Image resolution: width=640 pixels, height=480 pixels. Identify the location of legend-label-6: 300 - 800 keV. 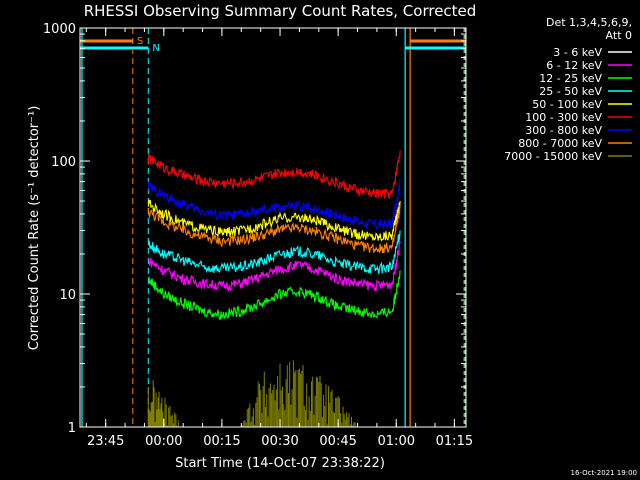
(563, 130).